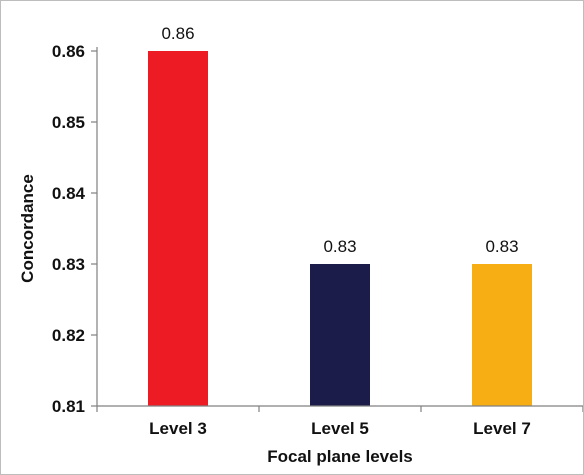 This screenshot has width=584, height=475. I want to click on x-category-label: Level 3, so click(178, 428).